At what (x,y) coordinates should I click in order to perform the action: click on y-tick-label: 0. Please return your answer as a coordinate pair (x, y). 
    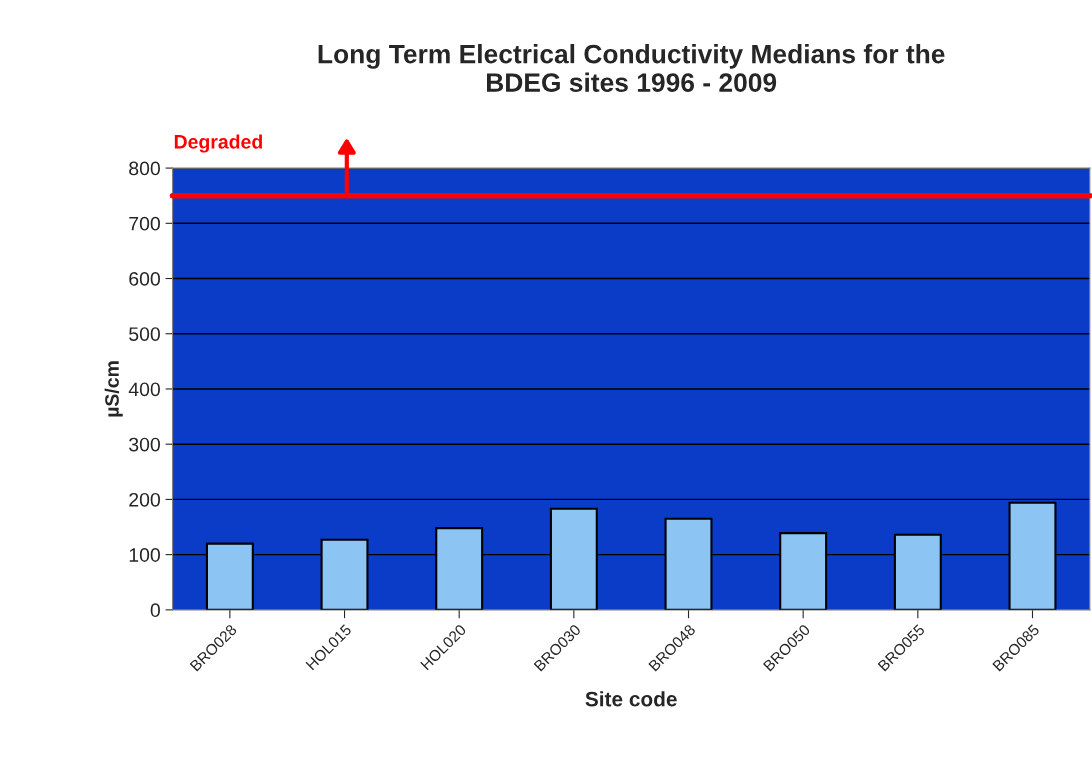
    Looking at the image, I should click on (155, 610).